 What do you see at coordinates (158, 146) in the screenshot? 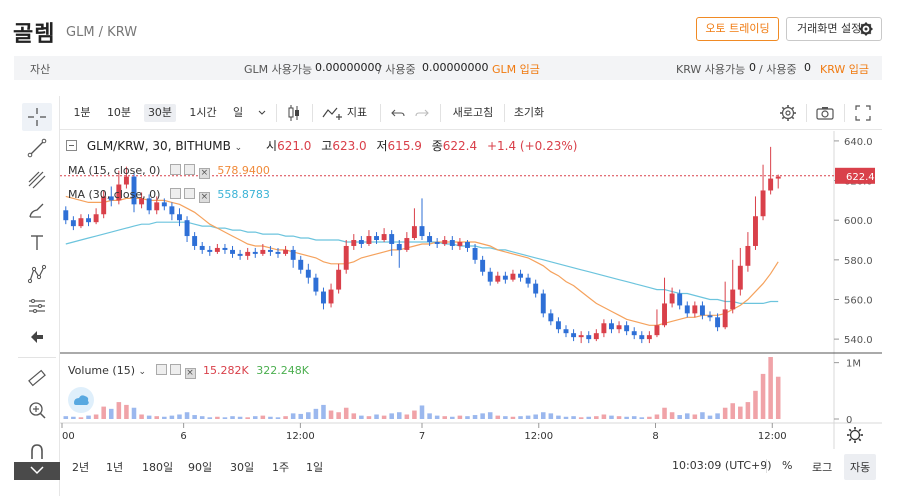
I see `symbol-label: GLM/KRW, 30, BITHUMB` at bounding box center [158, 146].